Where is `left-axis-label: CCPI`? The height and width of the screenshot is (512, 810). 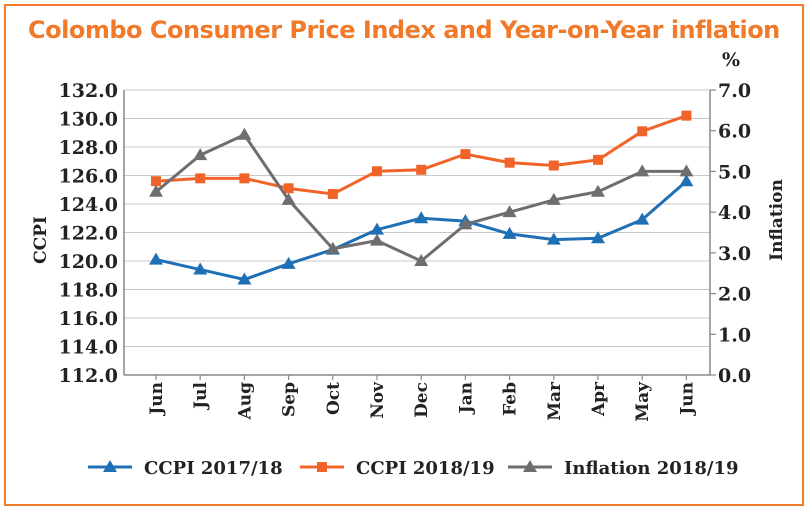 left-axis-label: CCPI is located at coordinates (41, 240).